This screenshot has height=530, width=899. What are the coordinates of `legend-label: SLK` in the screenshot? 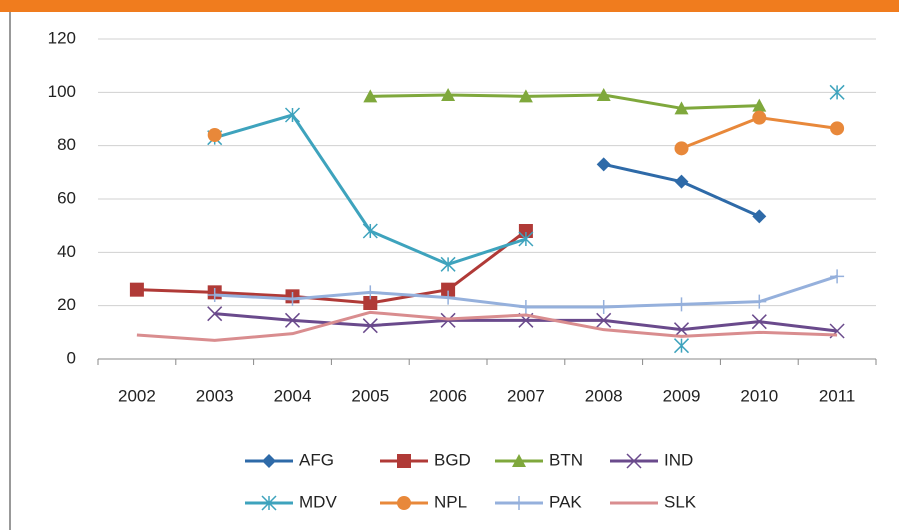 It's located at (680, 501).